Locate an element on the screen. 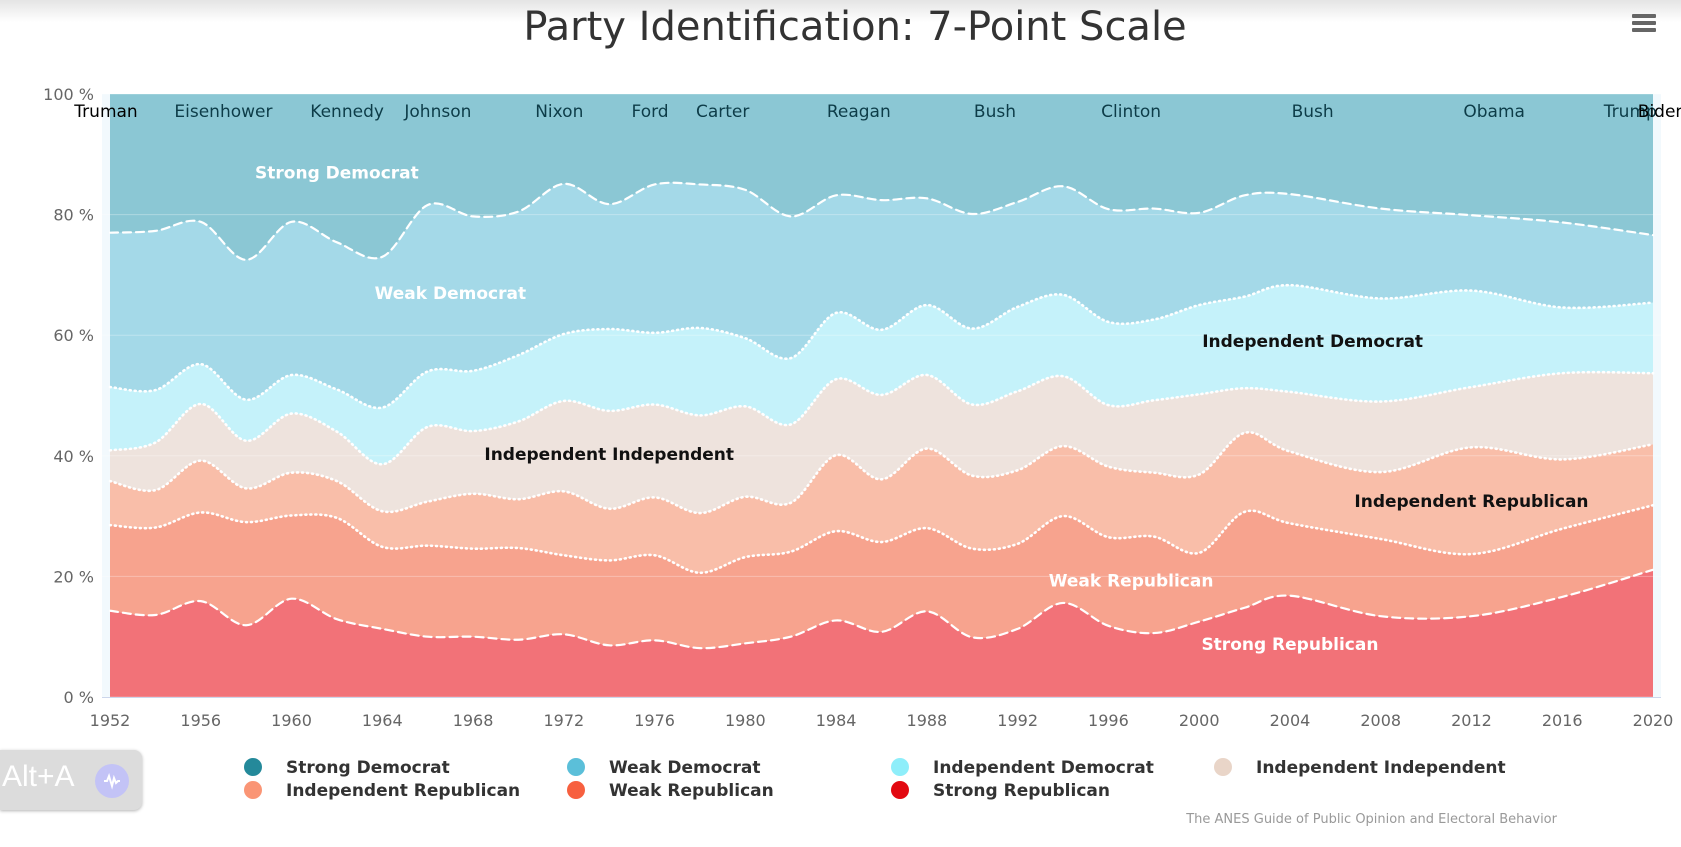  area-strong-republican is located at coordinates (881, 633).